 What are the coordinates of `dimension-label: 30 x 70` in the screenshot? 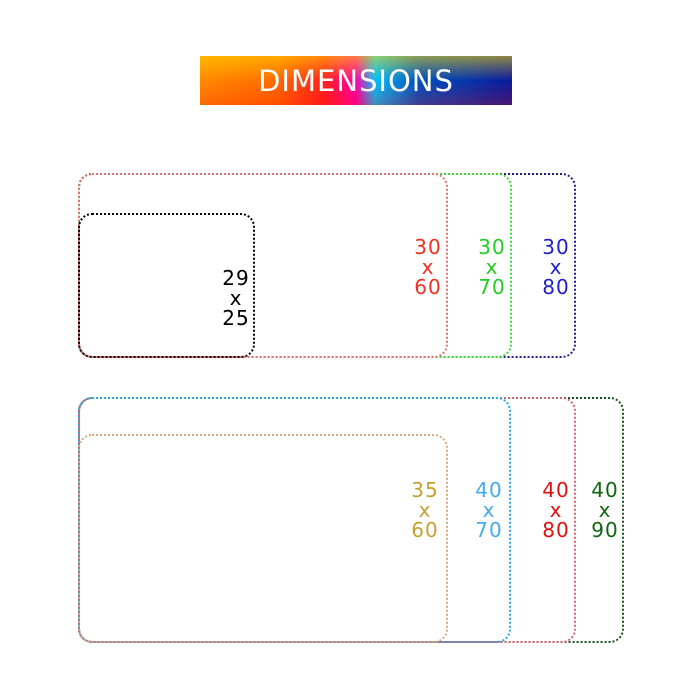 It's located at (492, 267).